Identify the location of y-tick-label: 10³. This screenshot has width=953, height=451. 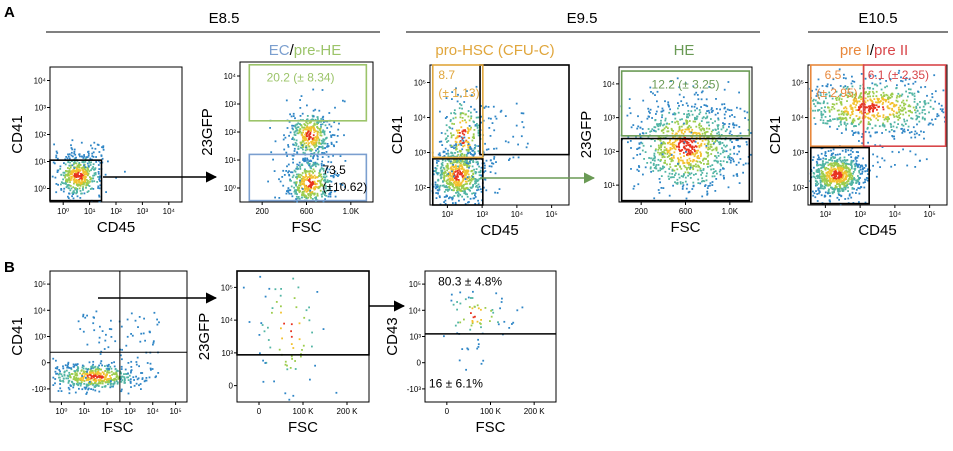
(609, 118).